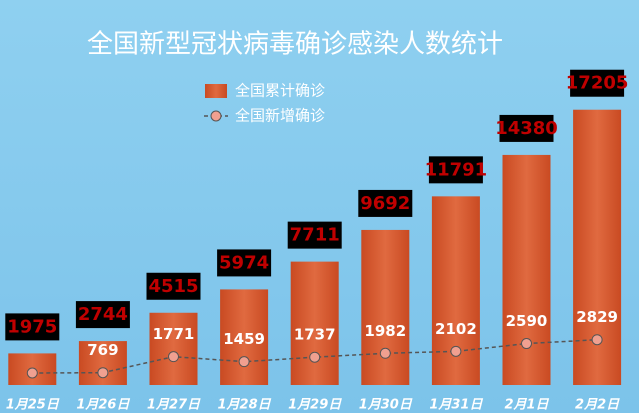 Image resolution: width=639 pixels, height=413 pixels. I want to click on x-tick-label: 1月30日, so click(386, 405).